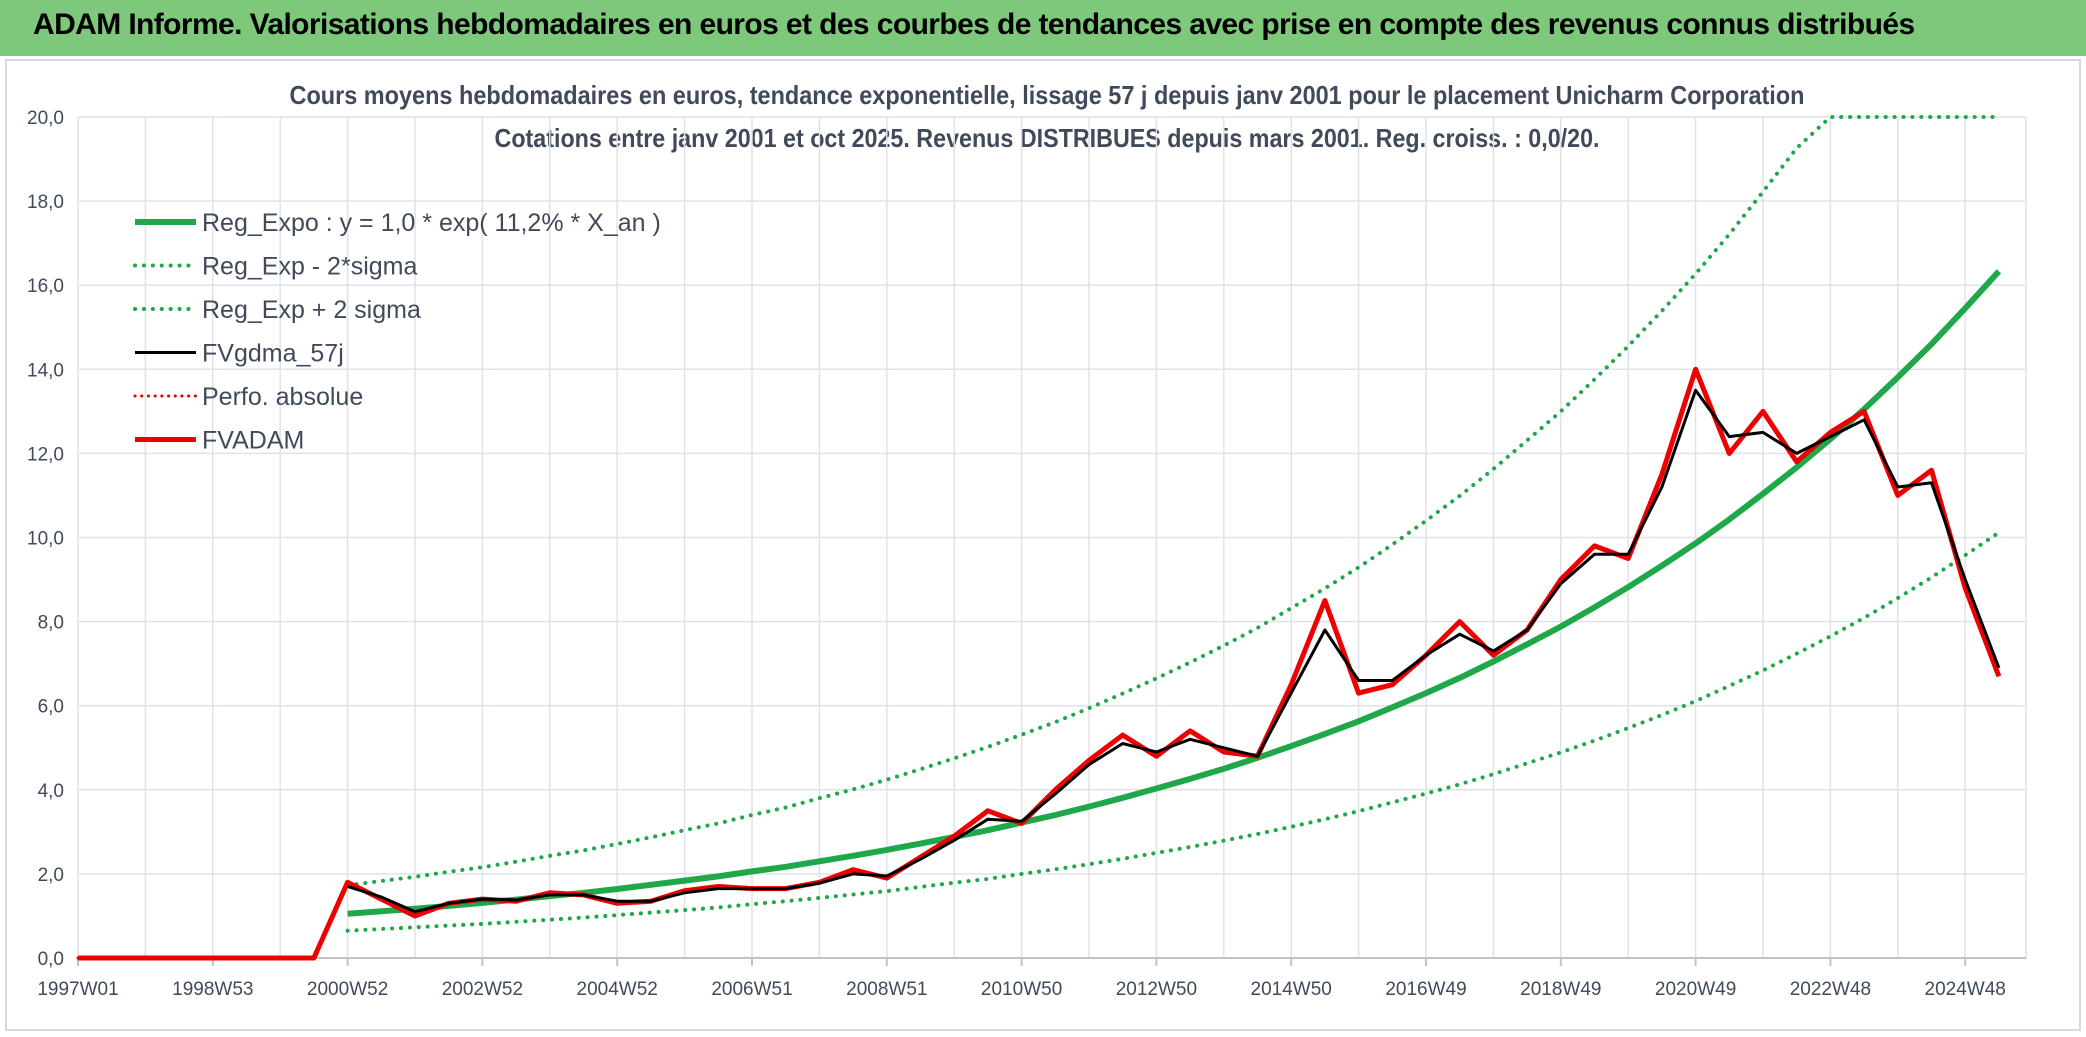  I want to click on legend-label: Reg_Expo : y = 1,0 * exp( 11,2% * X_an ), so click(431, 223).